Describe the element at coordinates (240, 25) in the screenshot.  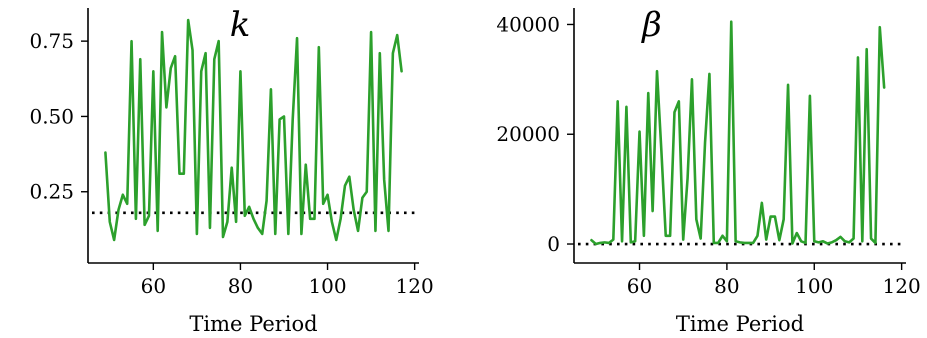
I see `panel-title: k` at that location.